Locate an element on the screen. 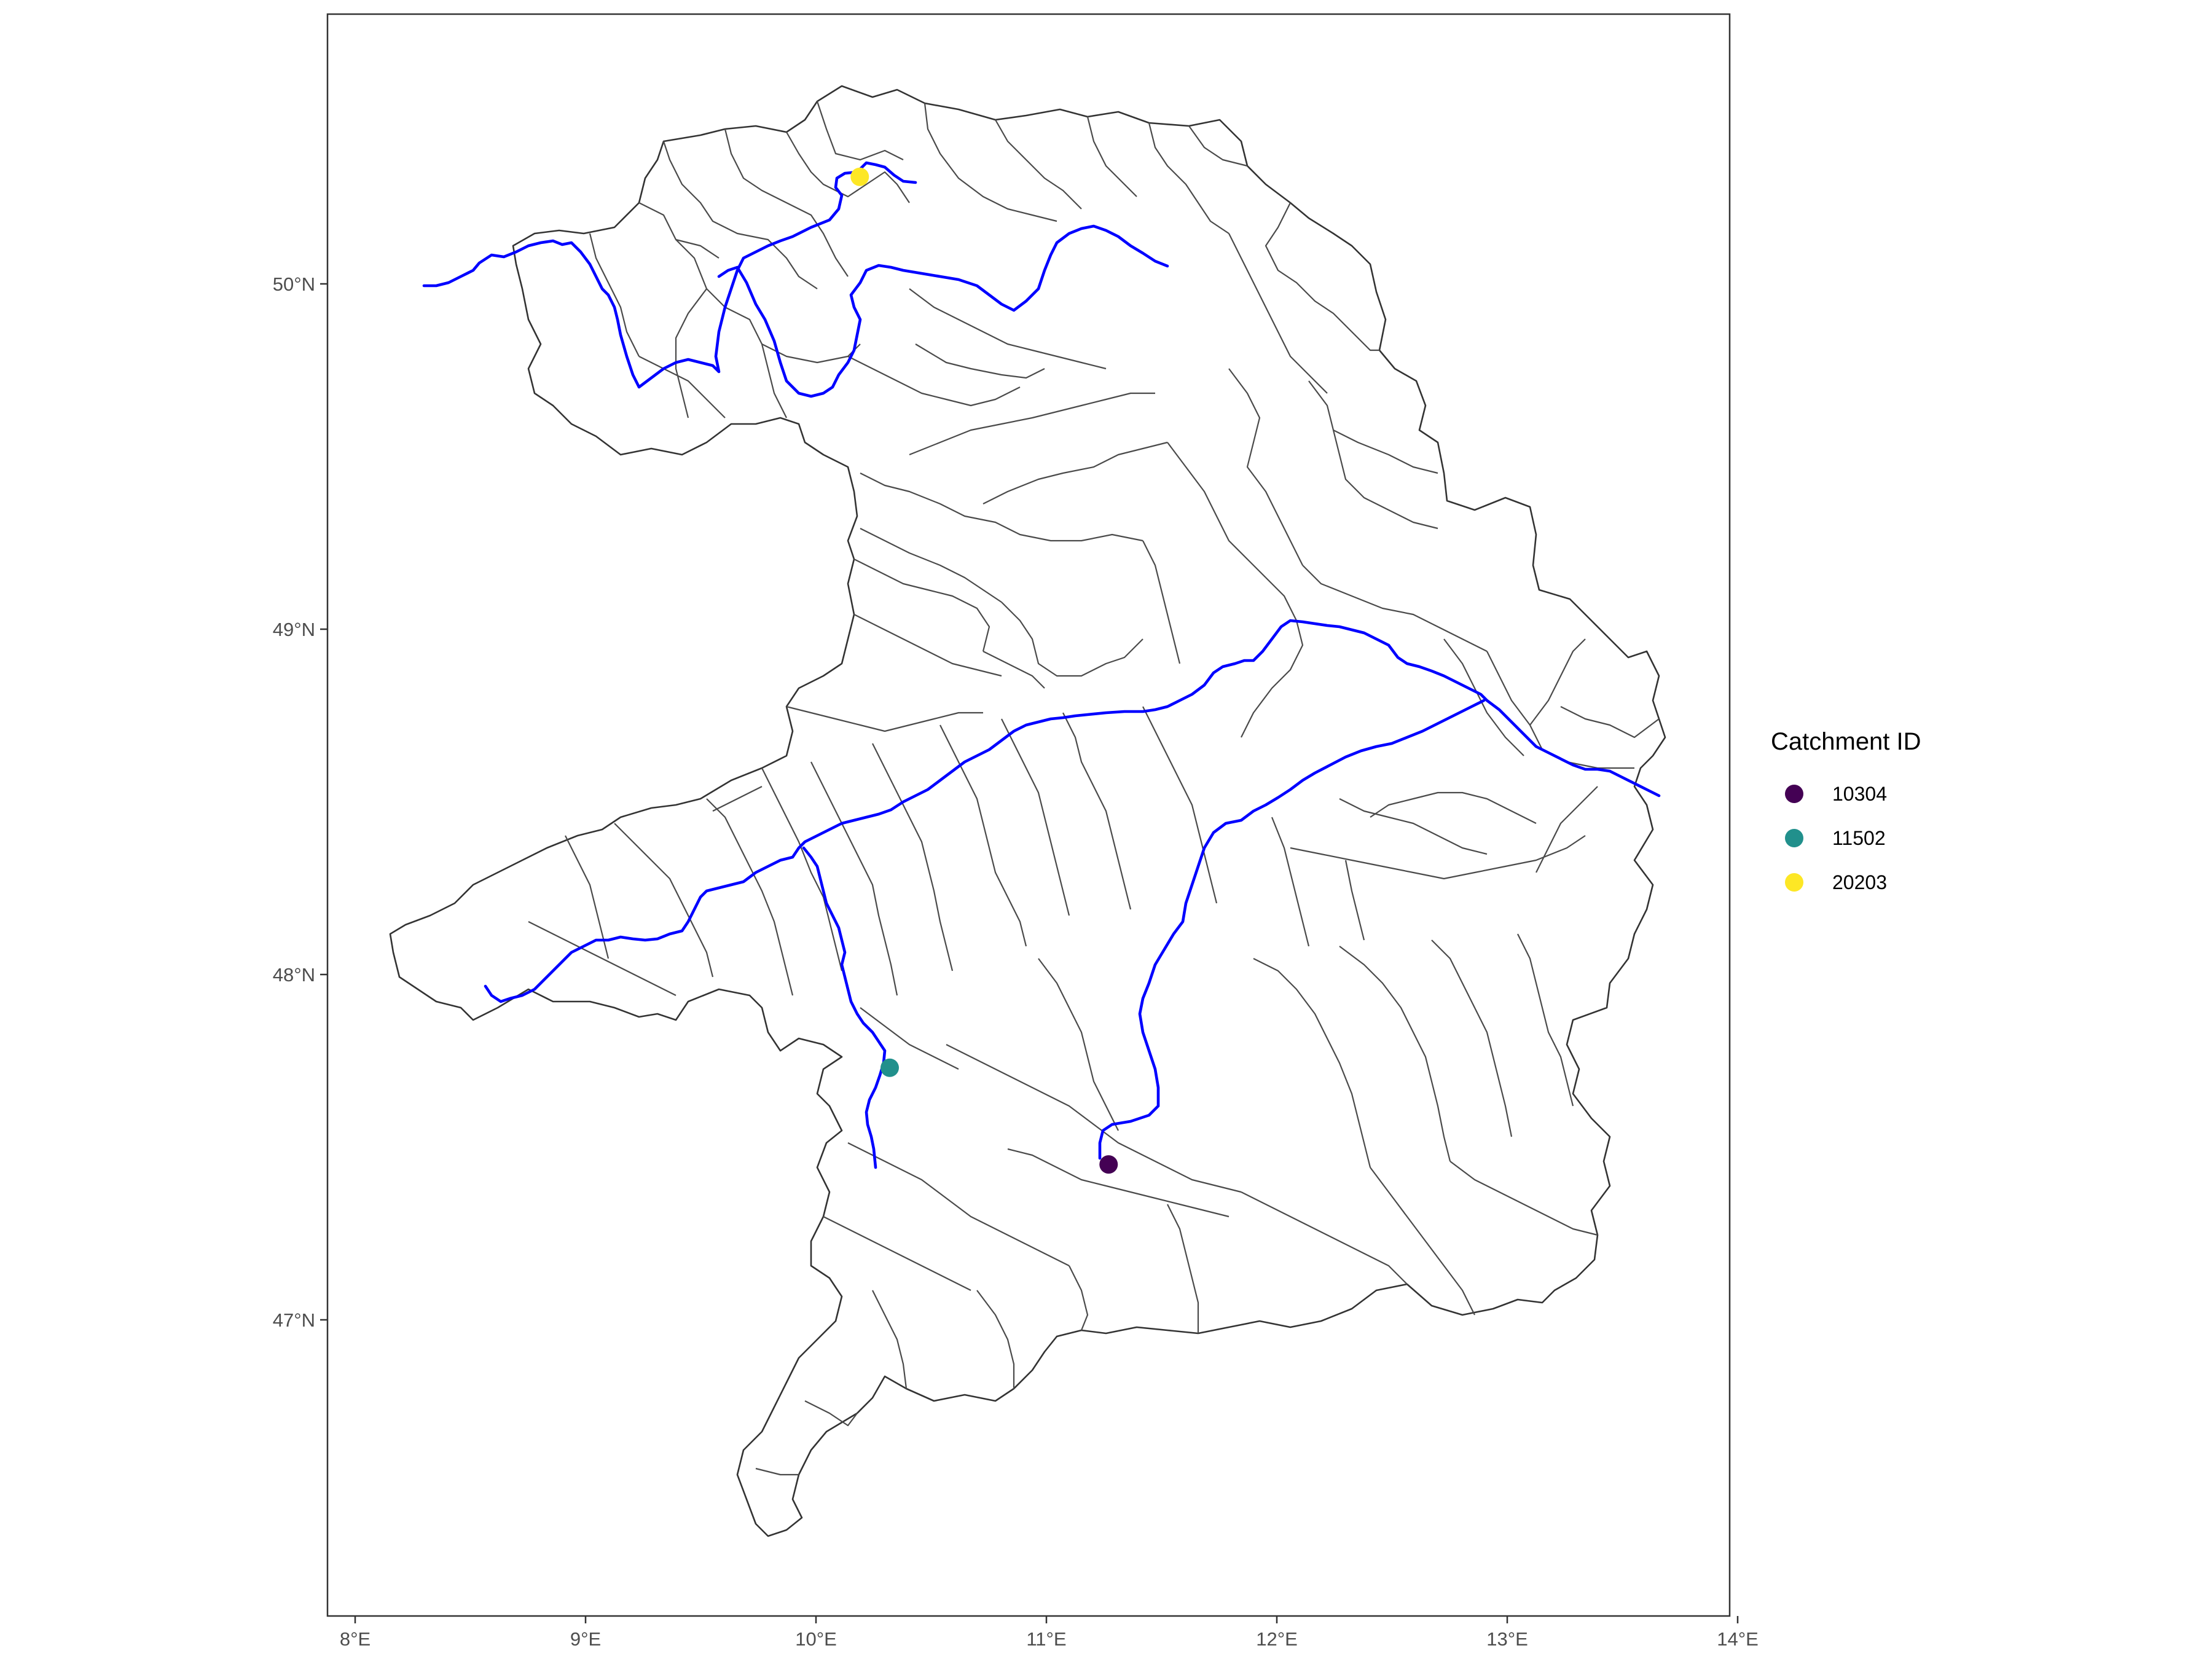  y-axis: 47°N 48°N 49°N 50°N is located at coordinates (300, 802).